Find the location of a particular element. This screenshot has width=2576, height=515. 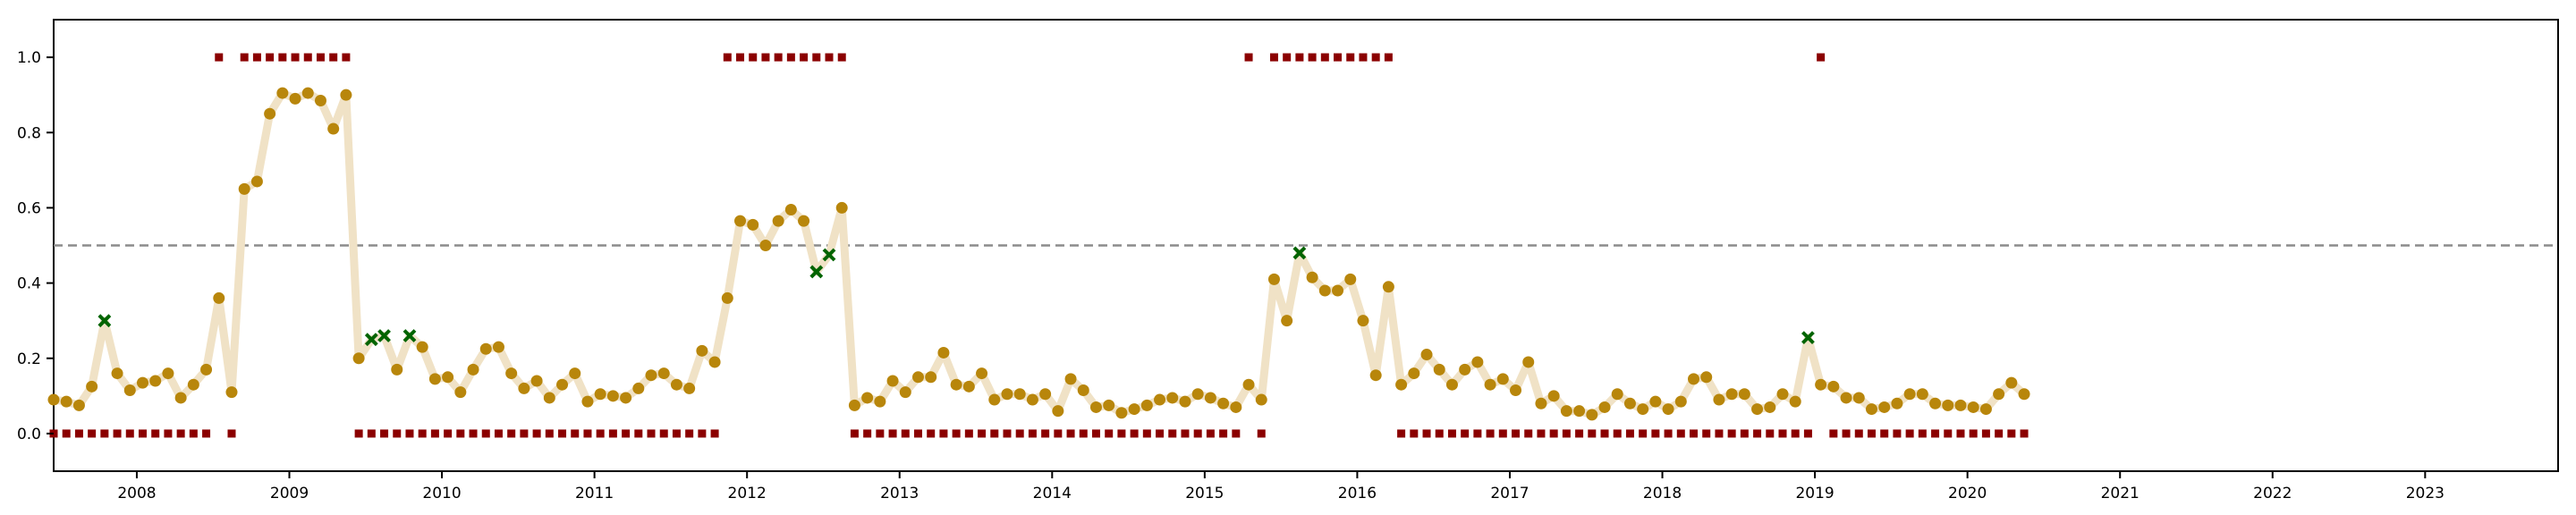

x-tick-label: 2012 is located at coordinates (747, 493).